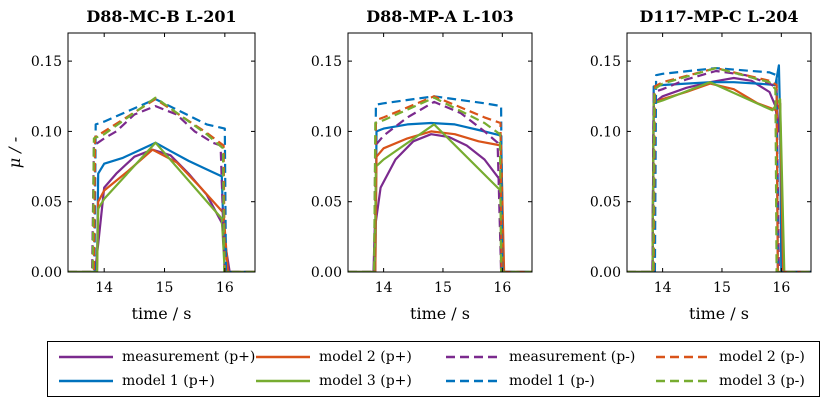 Image resolution: width=829 pixels, height=403 pixels. I want to click on legend-item-model-1-p-minus: model 1 (p-), so click(519, 381).